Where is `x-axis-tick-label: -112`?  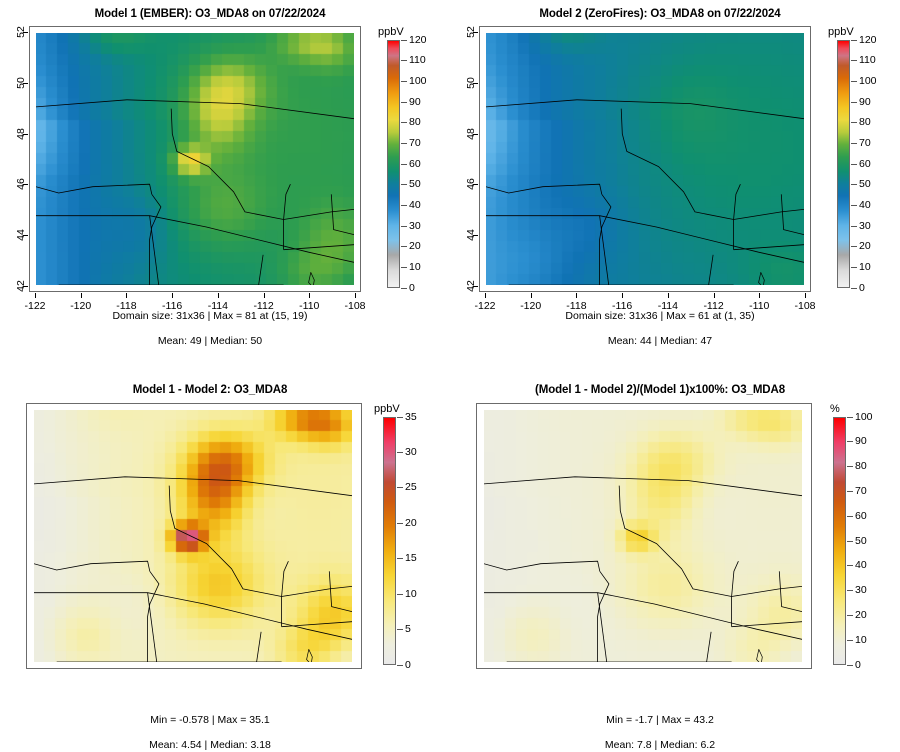 x-axis-tick-label: -112 is located at coordinates (263, 306).